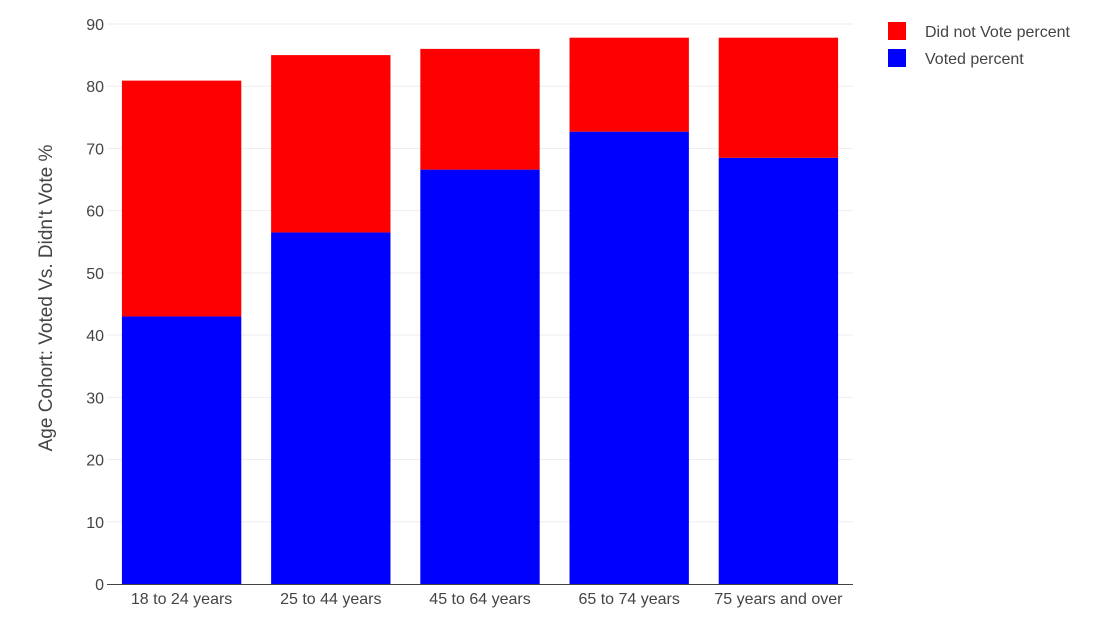 Image resolution: width=1113 pixels, height=632 pixels. I want to click on legend-label: Did not Vote percent, so click(998, 32).